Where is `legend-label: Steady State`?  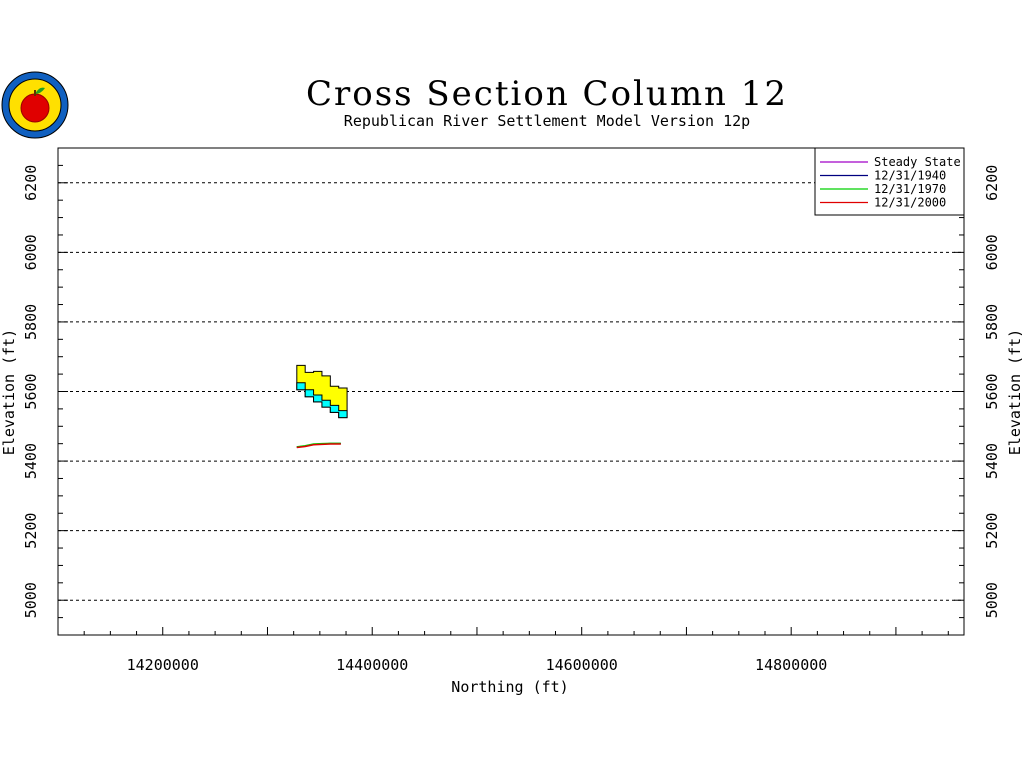 legend-label: Steady State is located at coordinates (917, 162).